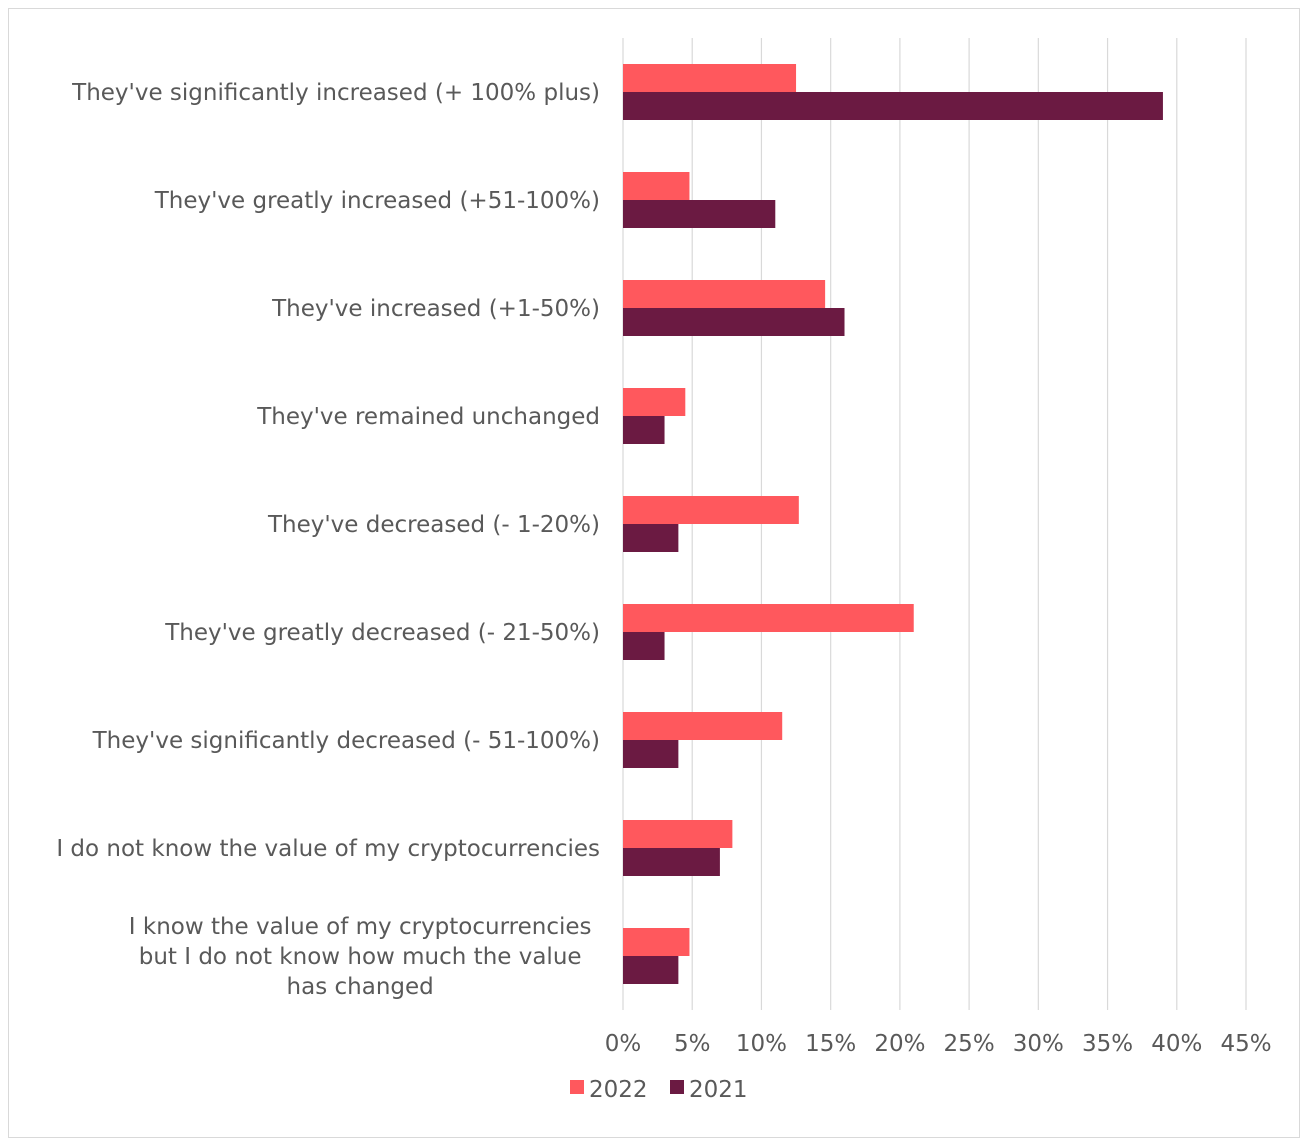 This screenshot has height=1138, width=1308. What do you see at coordinates (1107, 1044) in the screenshot?
I see `x-tick-label: 35%` at bounding box center [1107, 1044].